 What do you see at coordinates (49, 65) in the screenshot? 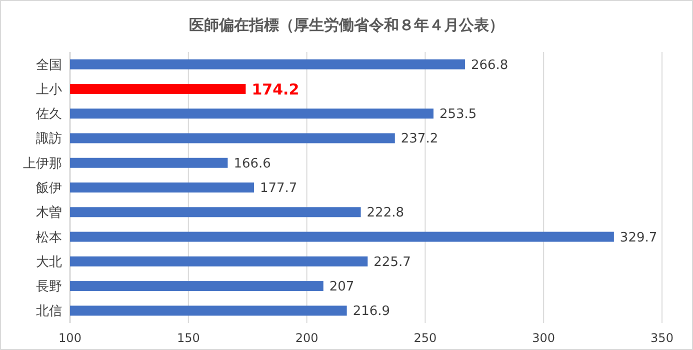
I see `y-tick-label: 全国` at bounding box center [49, 65].